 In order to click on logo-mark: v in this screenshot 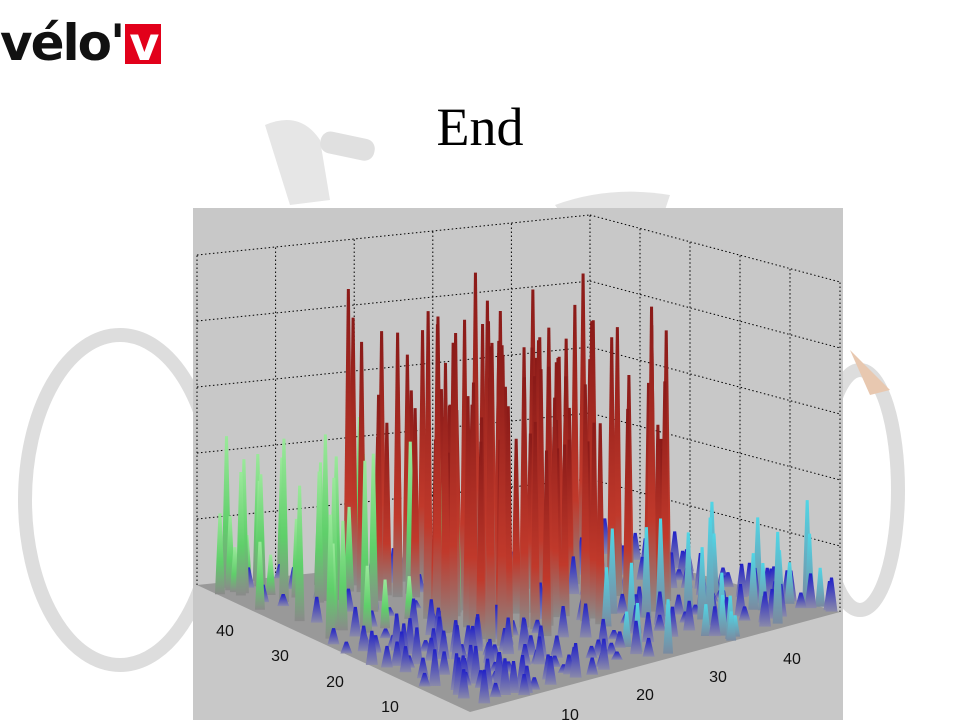, I will do `click(143, 44)`.